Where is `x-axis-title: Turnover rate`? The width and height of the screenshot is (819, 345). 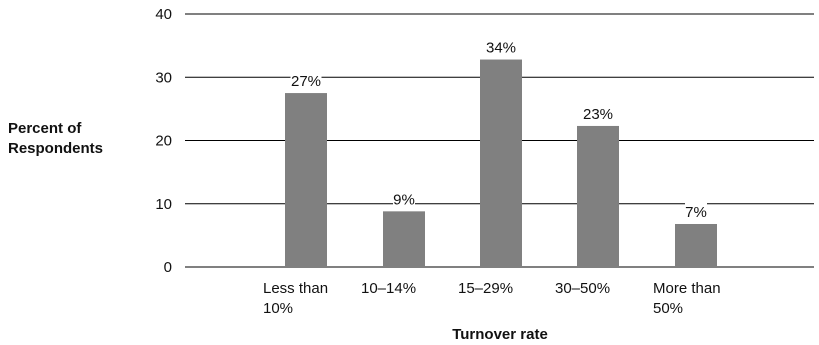 x-axis-title: Turnover rate is located at coordinates (500, 334).